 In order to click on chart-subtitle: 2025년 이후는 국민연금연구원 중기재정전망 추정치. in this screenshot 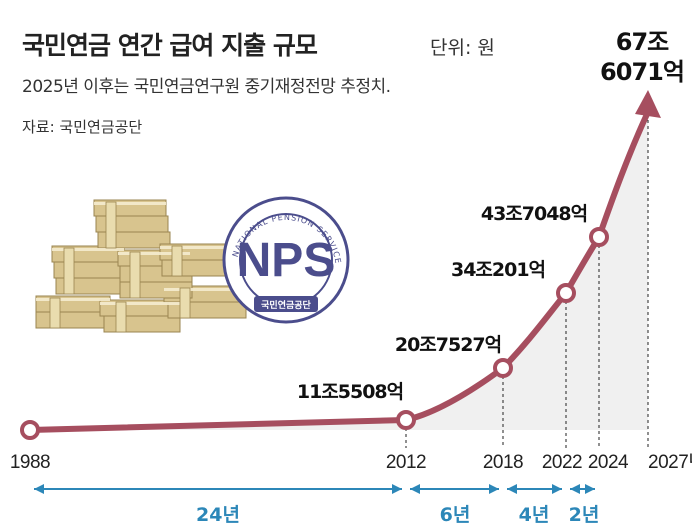, I will do `click(206, 87)`.